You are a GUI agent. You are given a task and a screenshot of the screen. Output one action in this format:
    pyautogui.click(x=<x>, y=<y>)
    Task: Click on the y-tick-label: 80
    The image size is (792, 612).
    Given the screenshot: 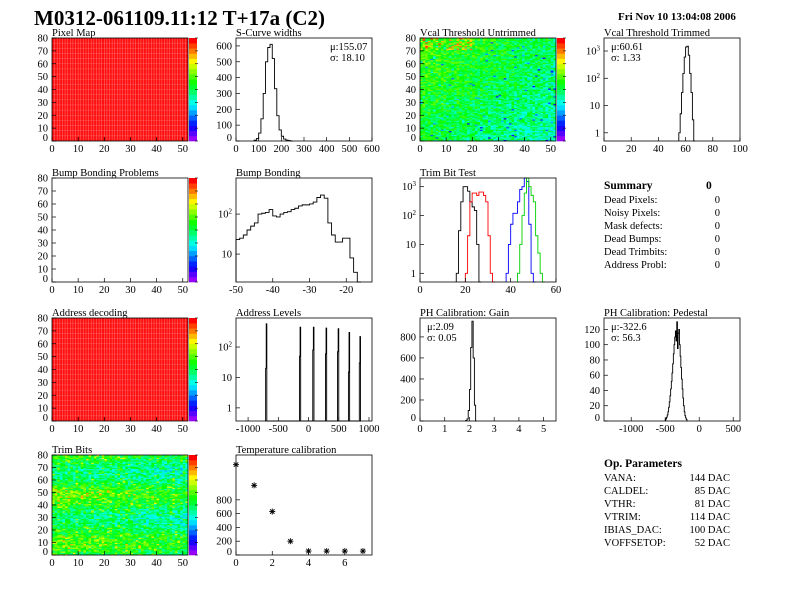 What is the action you would take?
    pyautogui.click(x=43, y=456)
    